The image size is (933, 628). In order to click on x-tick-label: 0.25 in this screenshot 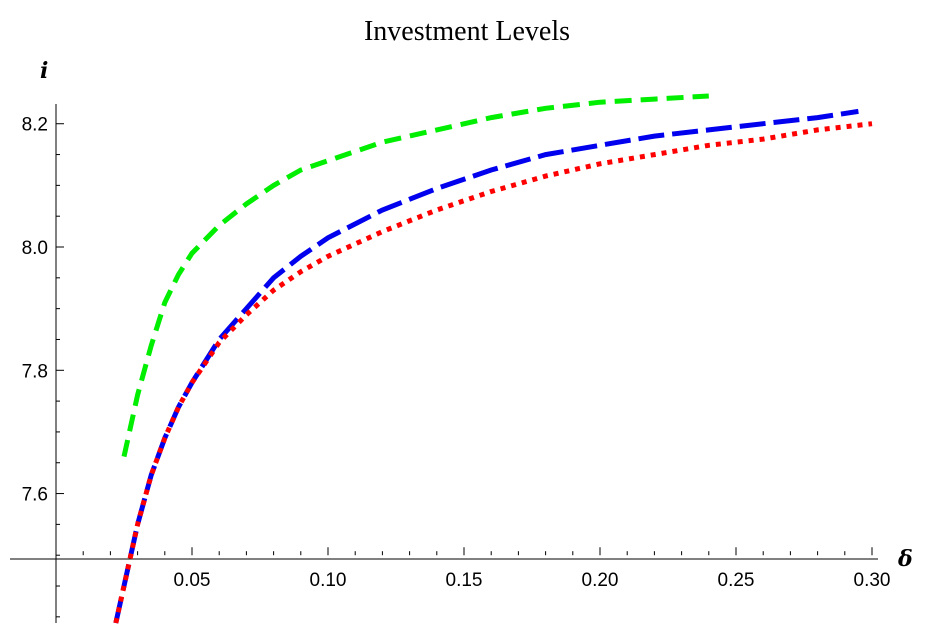, I will do `click(736, 580)`.